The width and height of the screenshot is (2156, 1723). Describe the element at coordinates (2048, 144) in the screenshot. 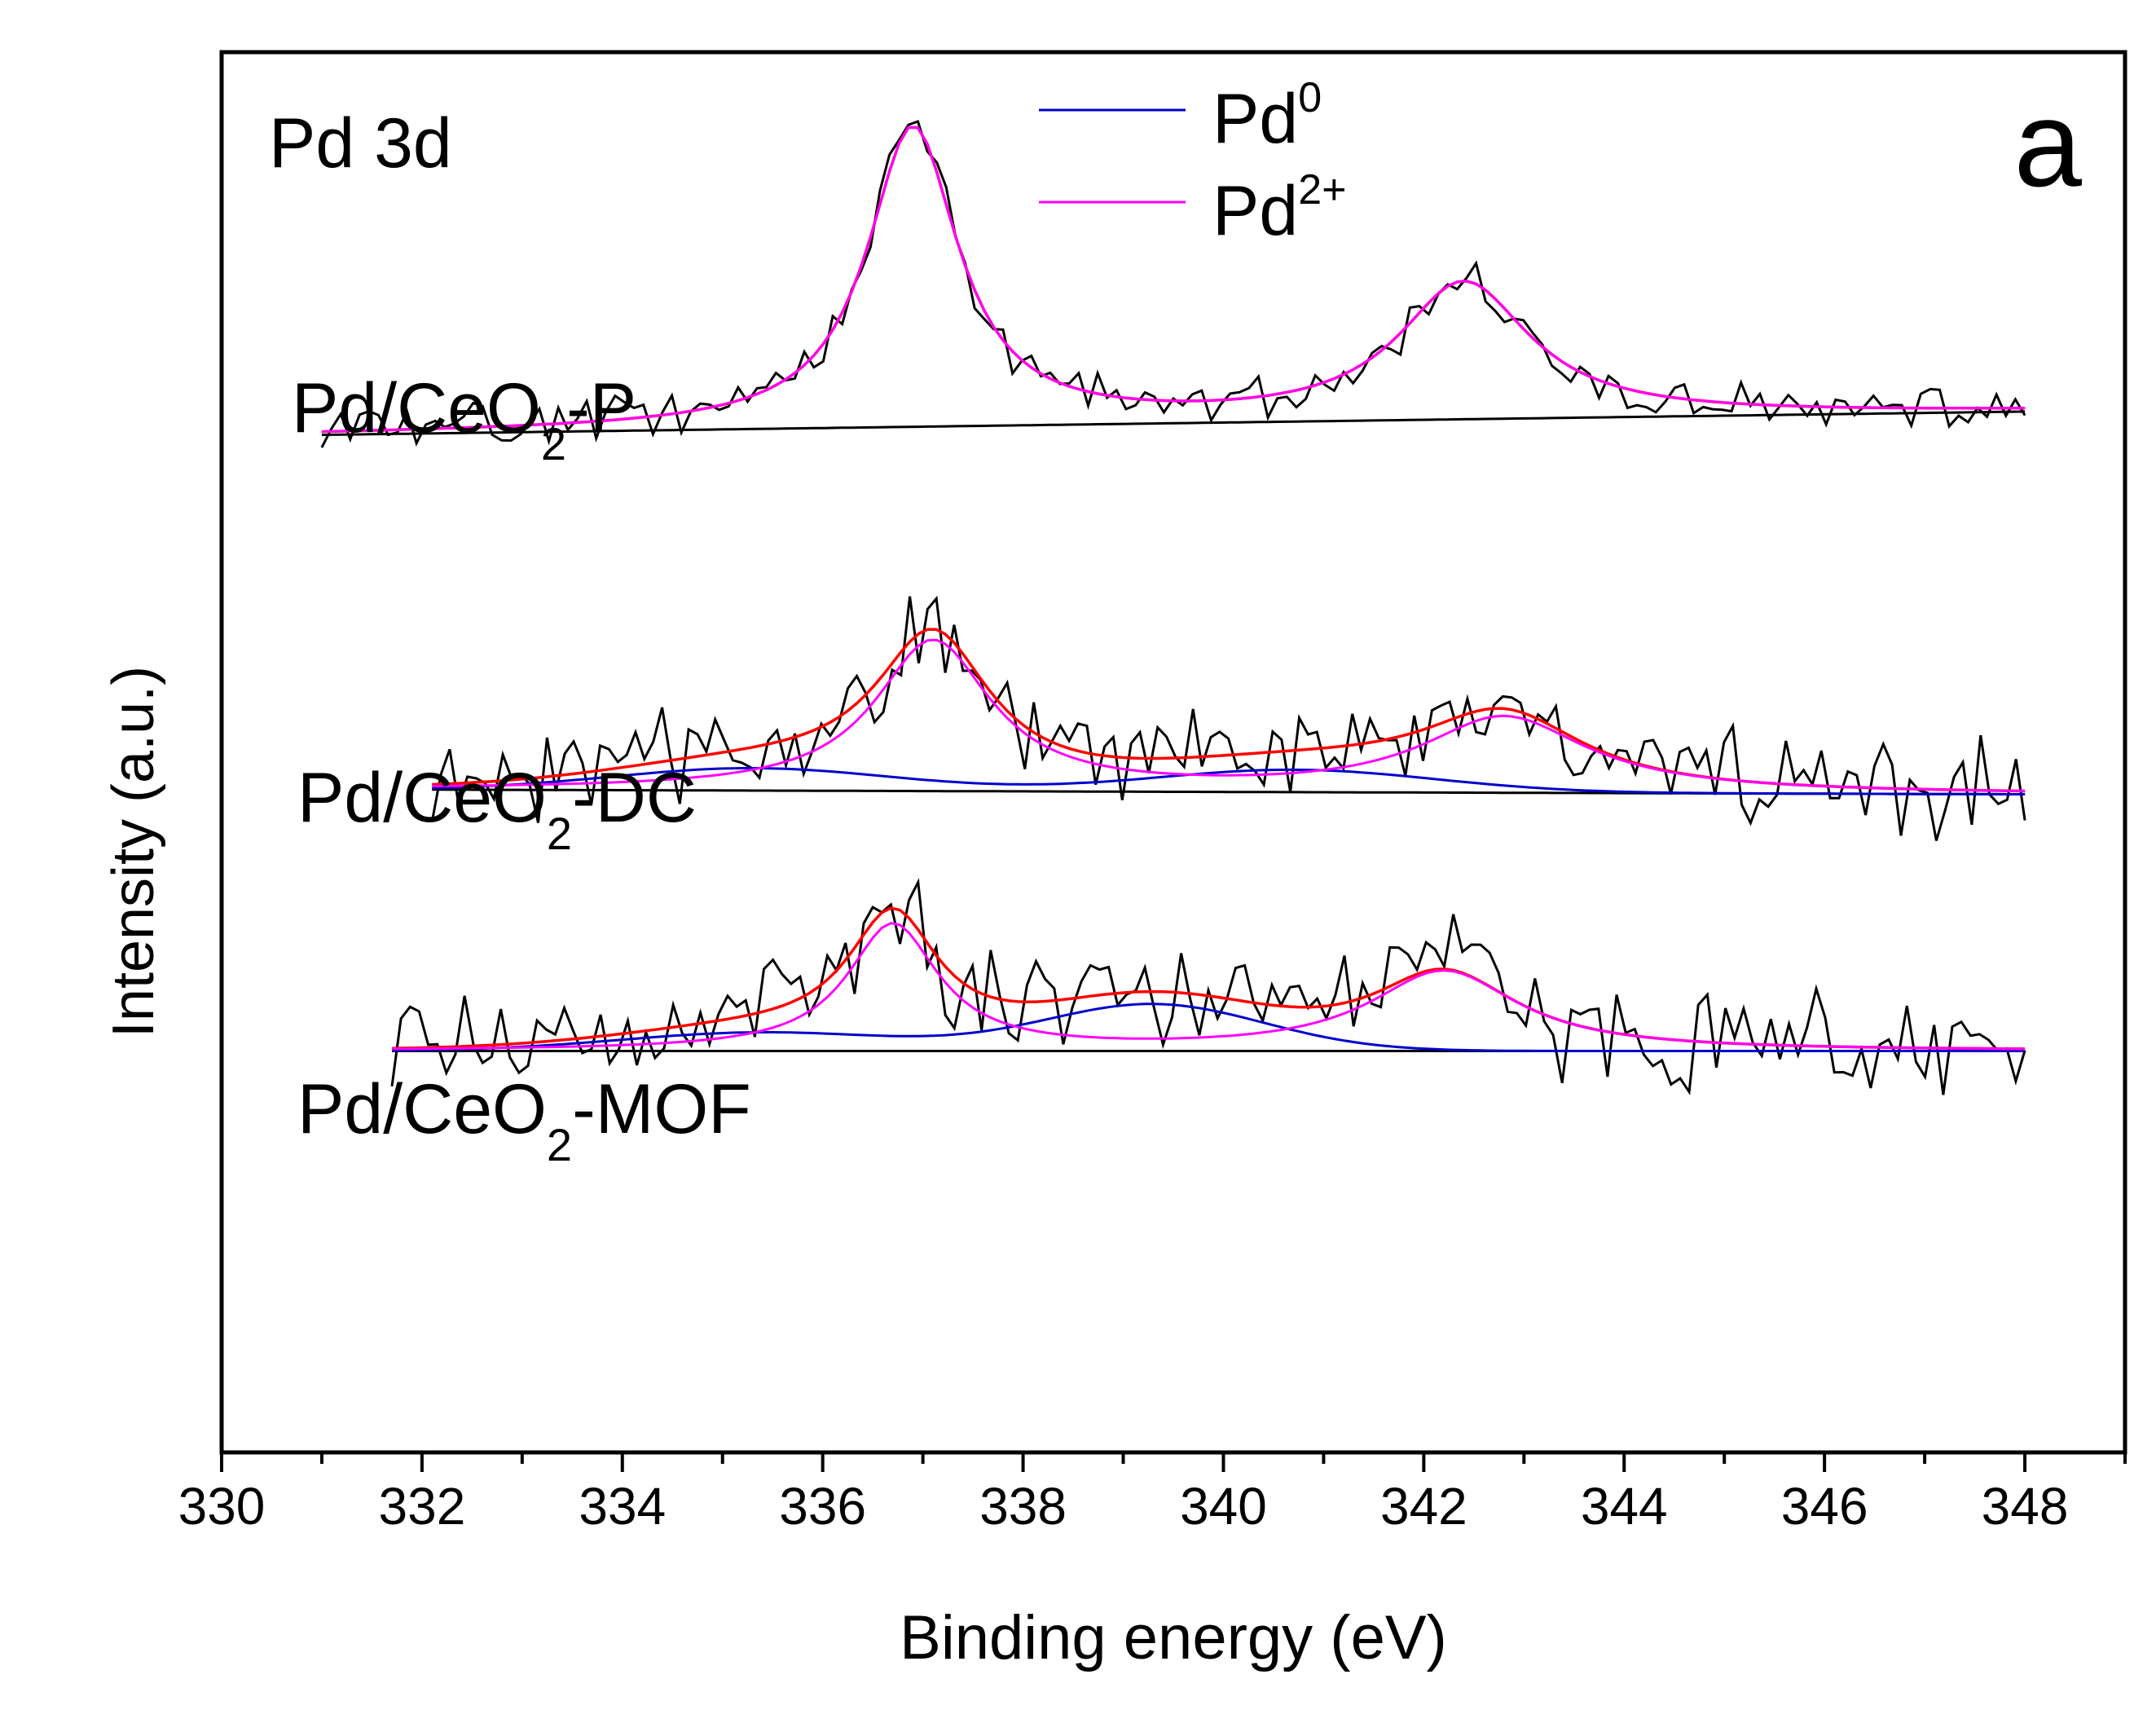

I see `panel-label: a` at that location.